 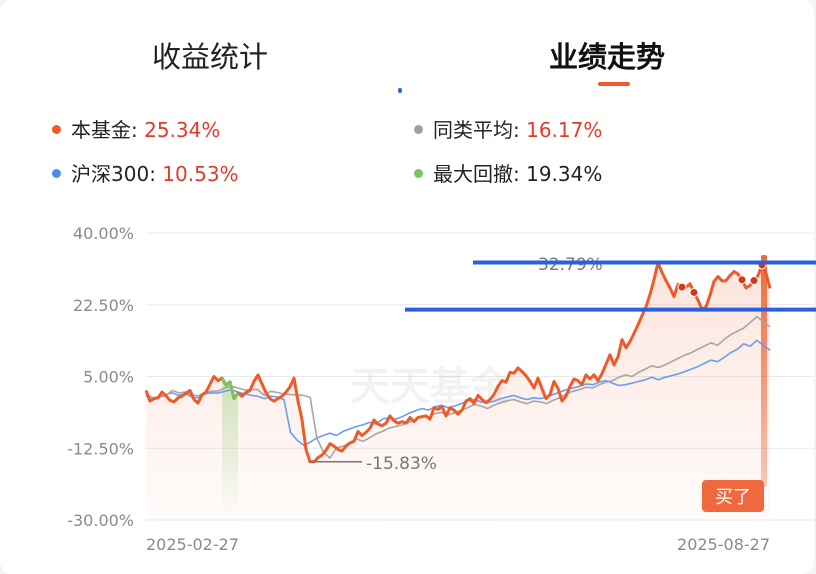 I want to click on legend-peer-average: 同类平均: 16.17%, so click(x=508, y=128).